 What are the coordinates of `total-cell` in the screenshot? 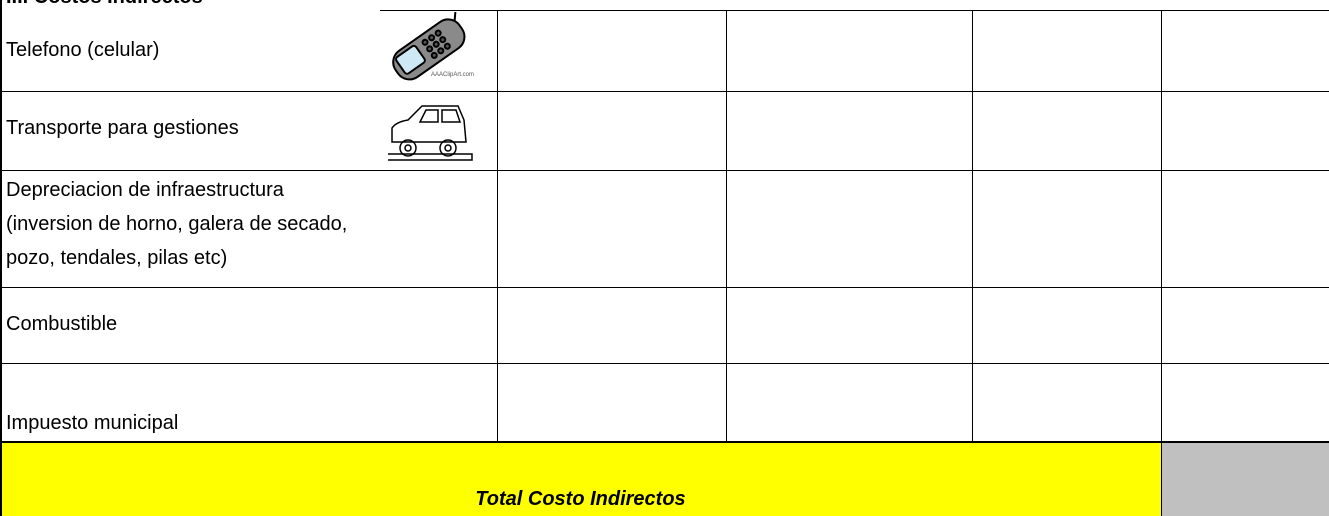 It's located at (580, 478).